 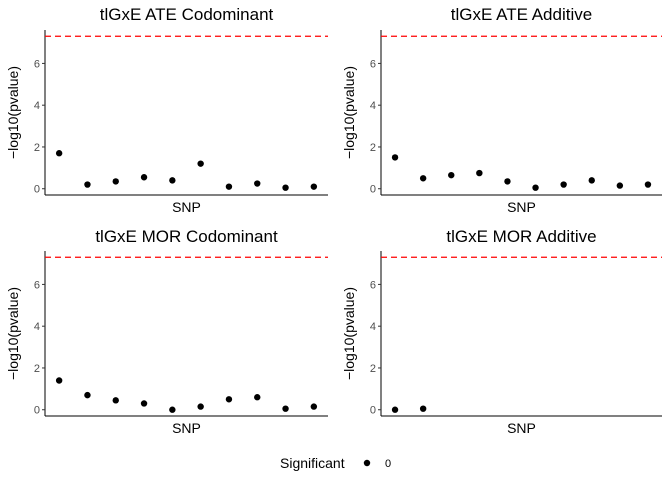 I want to click on legend-title: Significant, so click(x=312, y=463).